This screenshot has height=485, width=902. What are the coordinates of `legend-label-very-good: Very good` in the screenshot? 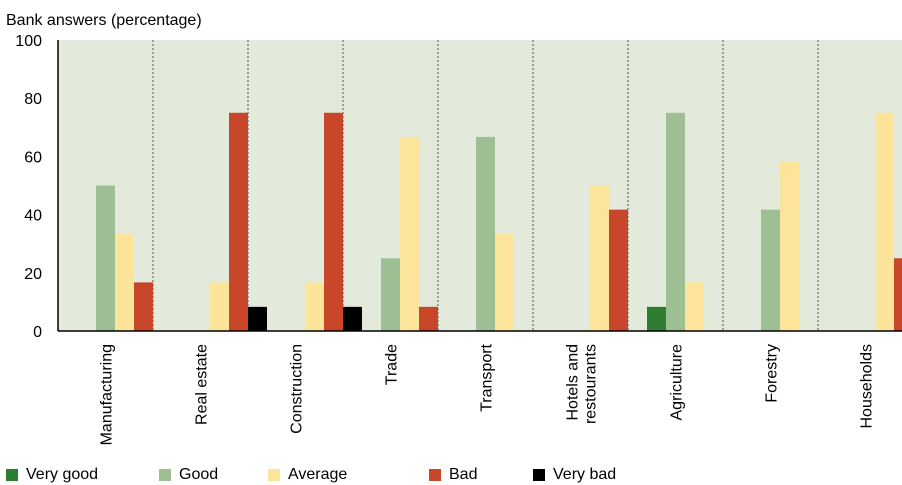 It's located at (62, 474).